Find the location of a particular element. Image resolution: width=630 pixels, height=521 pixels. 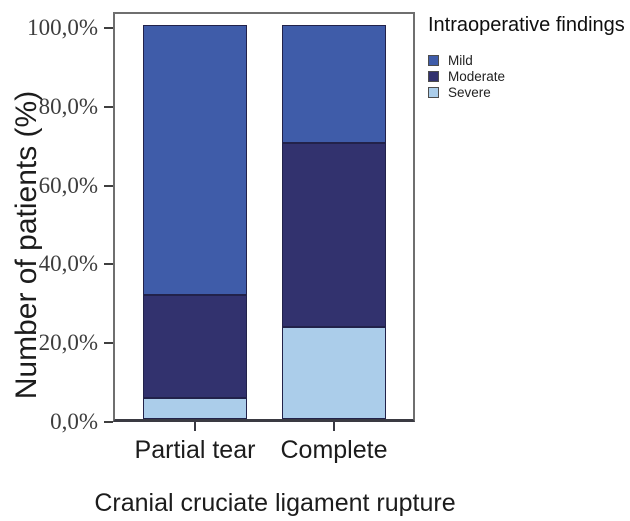

x-tick-label-1: Partial tear is located at coordinates (195, 450).